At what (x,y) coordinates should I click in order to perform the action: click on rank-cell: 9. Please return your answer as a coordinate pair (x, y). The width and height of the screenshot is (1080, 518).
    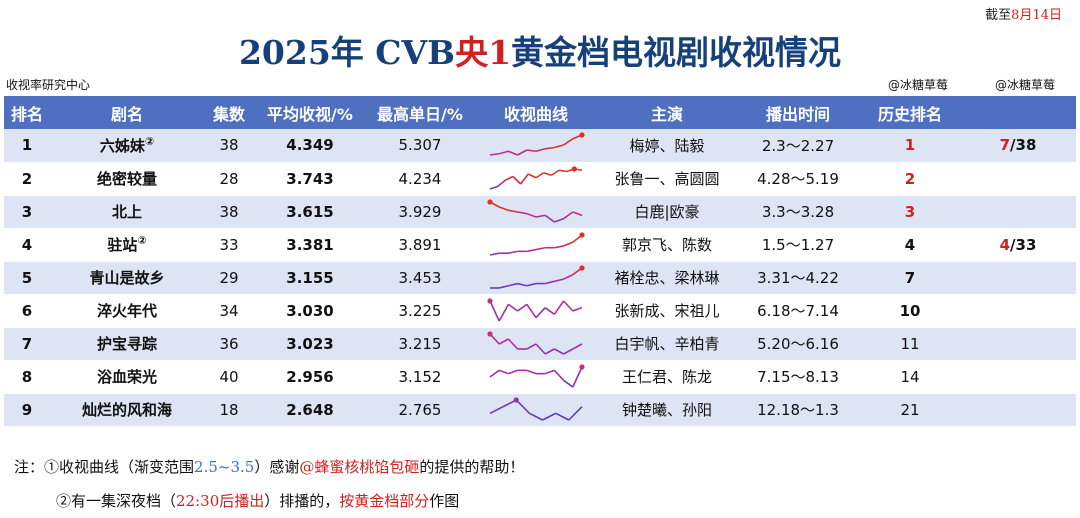
    Looking at the image, I should click on (27, 410).